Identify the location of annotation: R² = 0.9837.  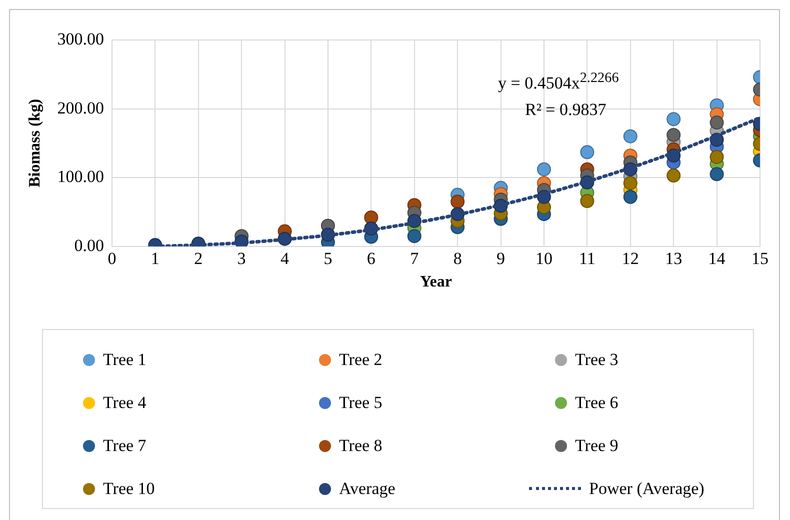
(565, 110).